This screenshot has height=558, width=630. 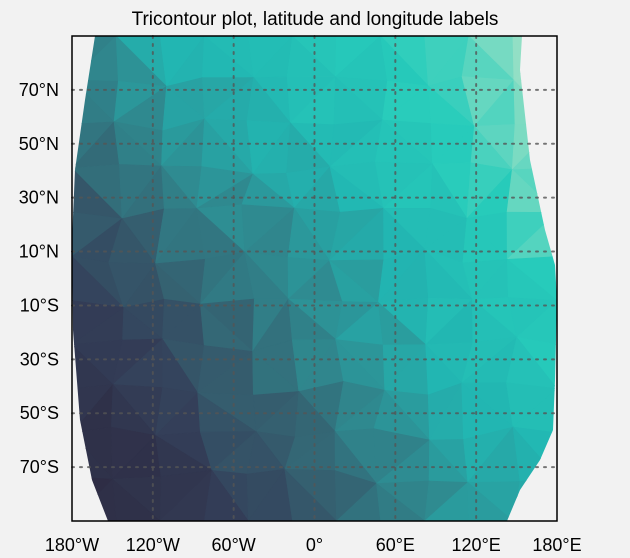 What do you see at coordinates (39, 467) in the screenshot?
I see `y-tick-label: 70°S` at bounding box center [39, 467].